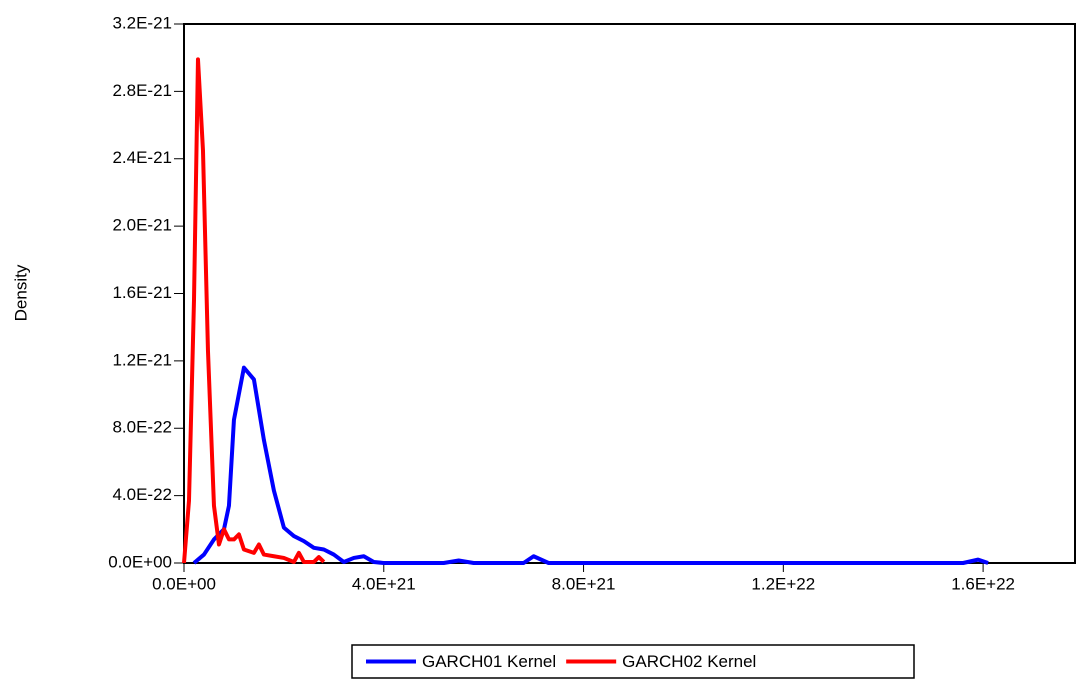 Image resolution: width=1076 pixels, height=679 pixels. I want to click on y-tick-label: 4.0E-22, so click(142, 494).